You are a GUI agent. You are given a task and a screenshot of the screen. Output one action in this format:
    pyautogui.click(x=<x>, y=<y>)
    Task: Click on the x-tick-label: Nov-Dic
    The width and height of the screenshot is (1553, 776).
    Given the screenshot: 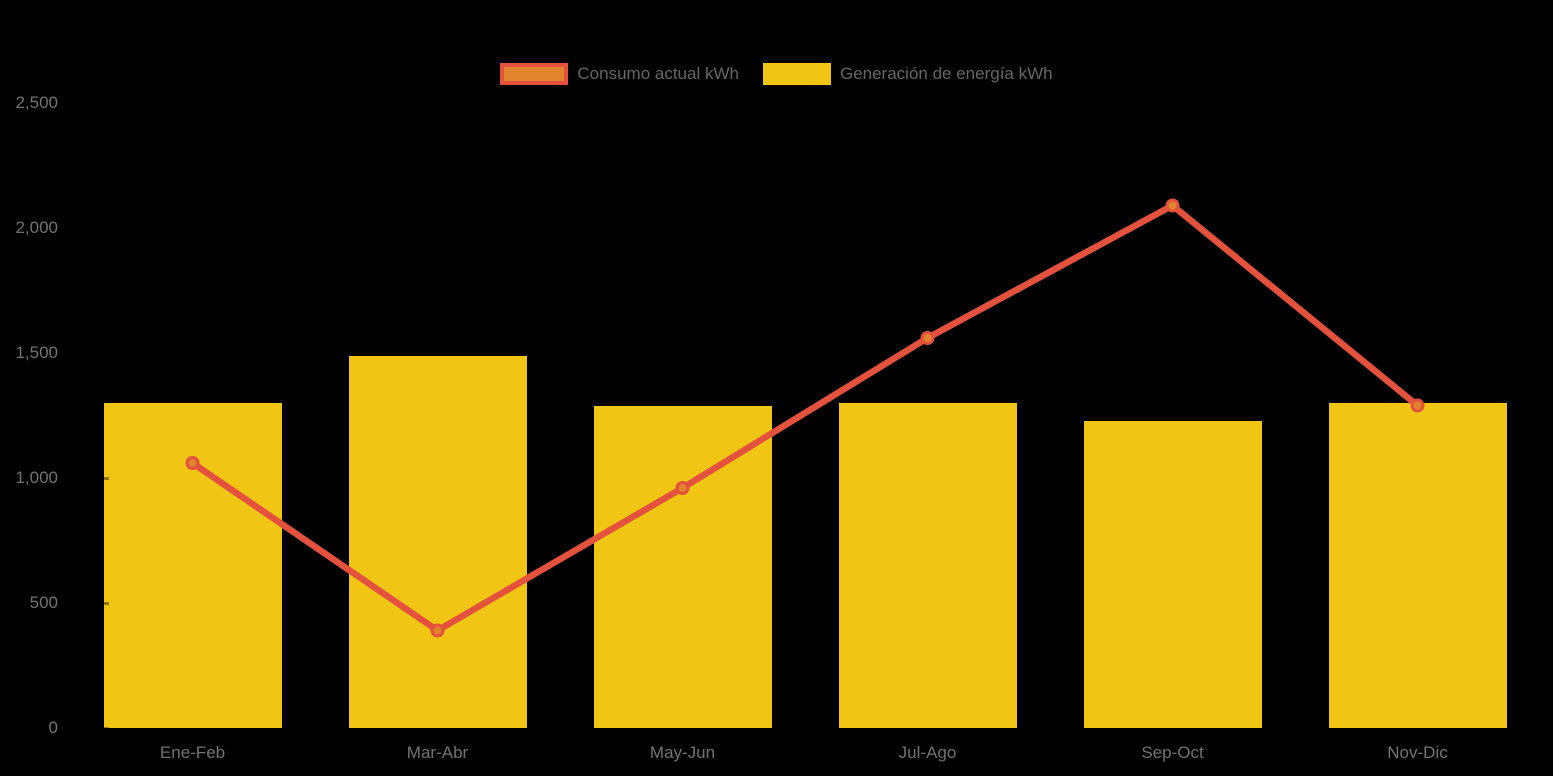 What is the action you would take?
    pyautogui.click(x=1417, y=752)
    